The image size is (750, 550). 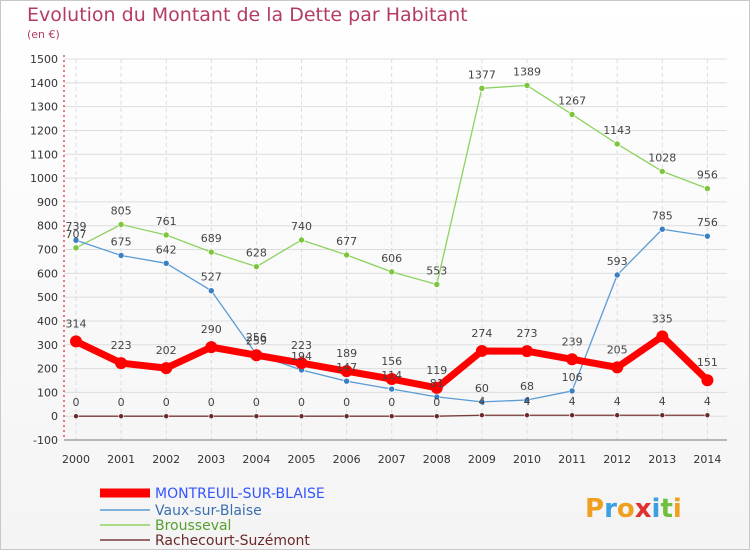 I want to click on x-tick-label: 2009, so click(x=482, y=459).